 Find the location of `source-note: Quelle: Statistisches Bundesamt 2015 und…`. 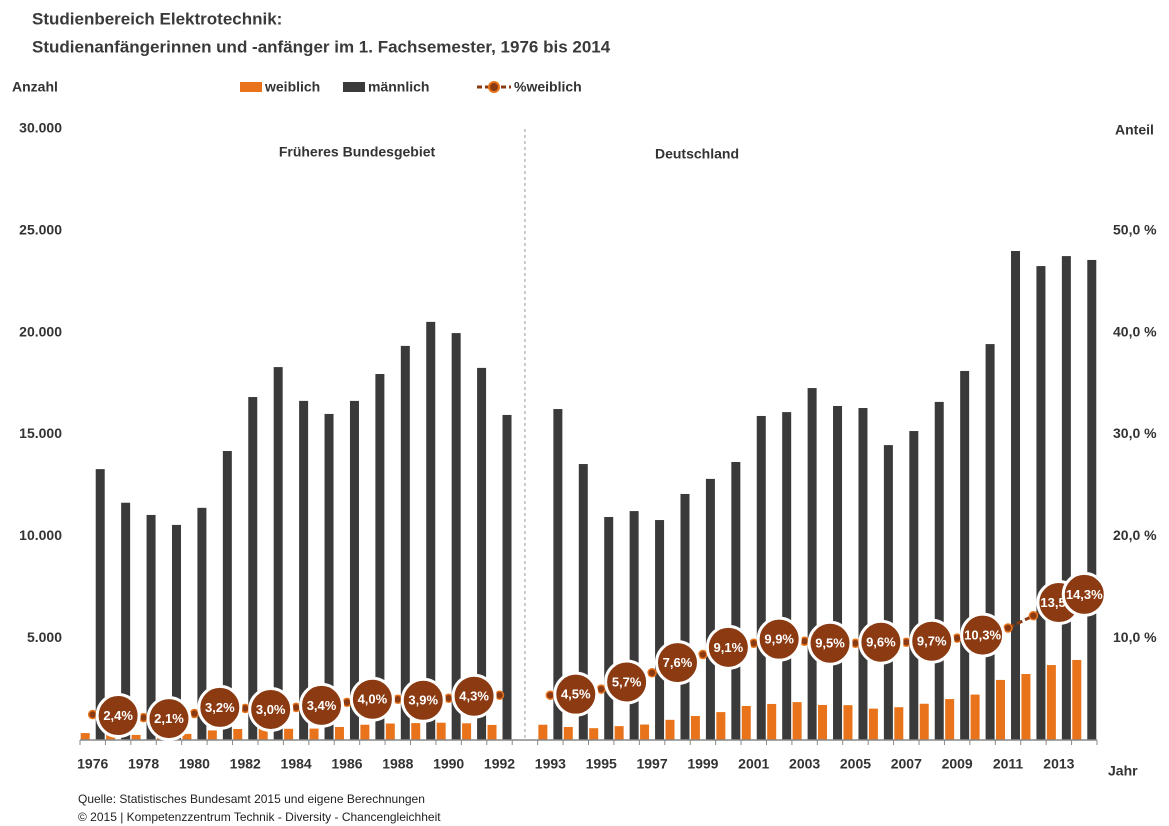

source-note: Quelle: Statistisches Bundesamt 2015 und… is located at coordinates (251, 799).